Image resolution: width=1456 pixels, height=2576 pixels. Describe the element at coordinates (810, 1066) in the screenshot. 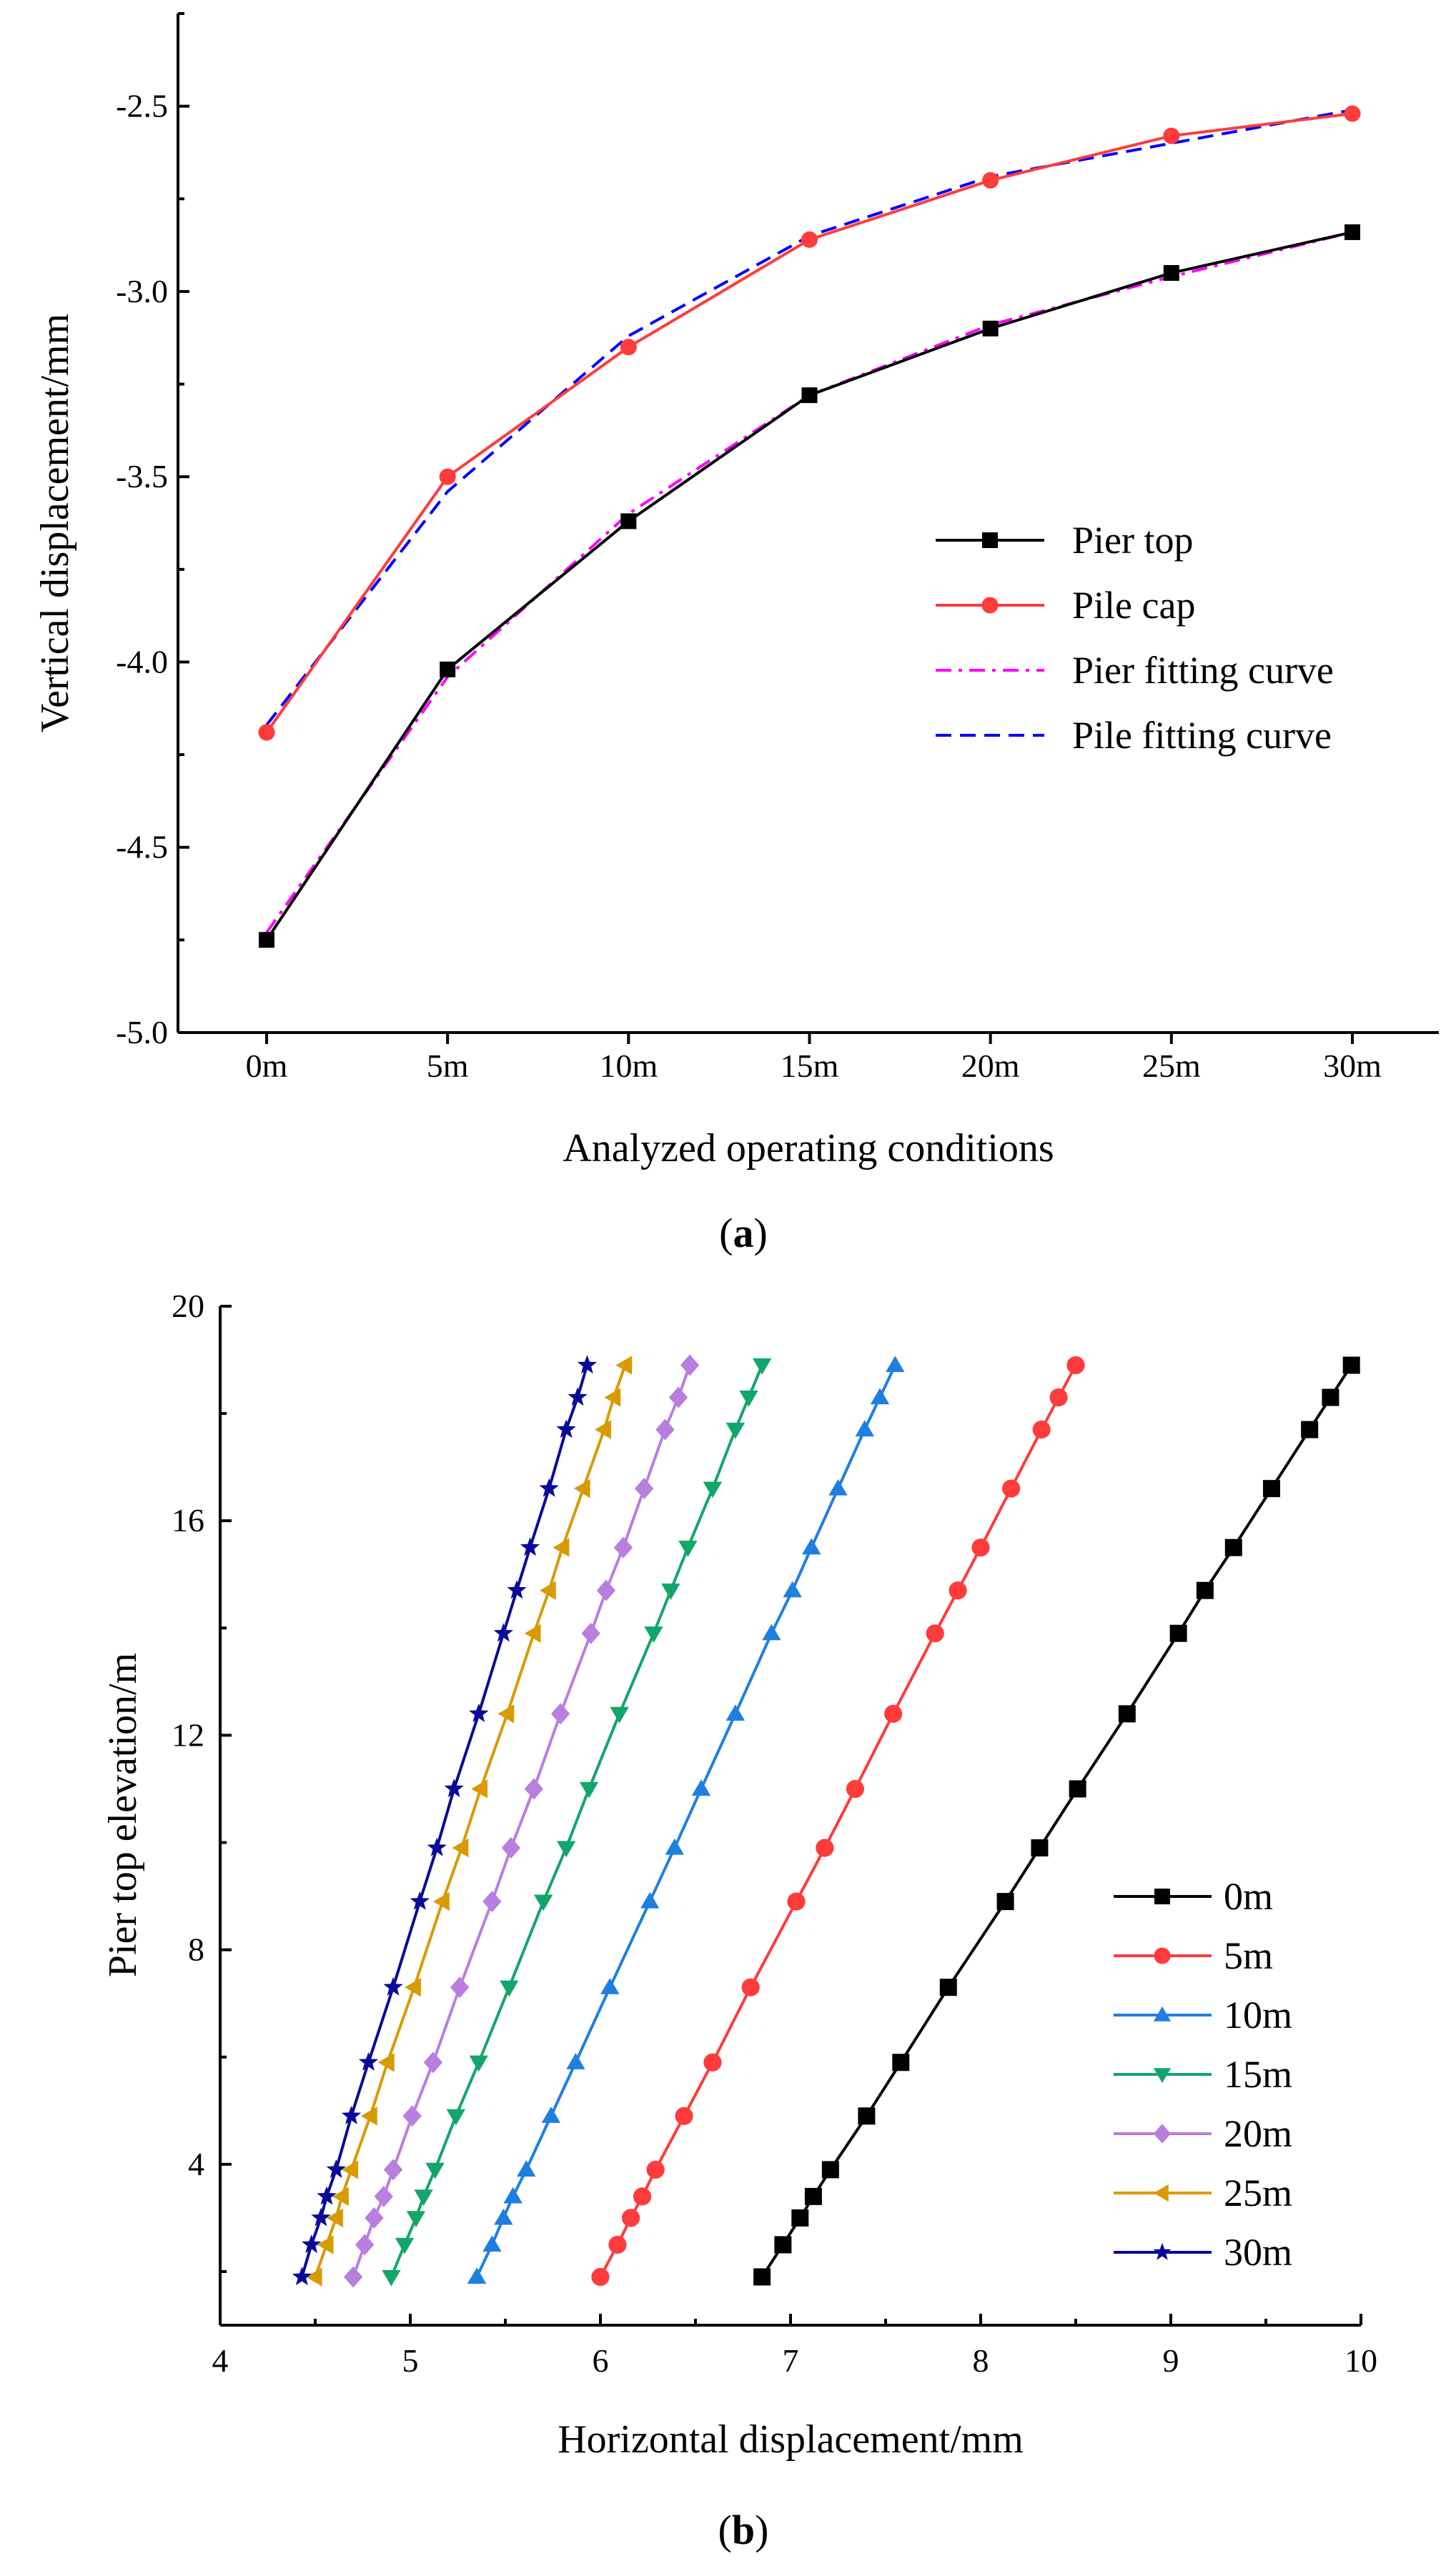

I see `x-tick-label: 15m` at that location.